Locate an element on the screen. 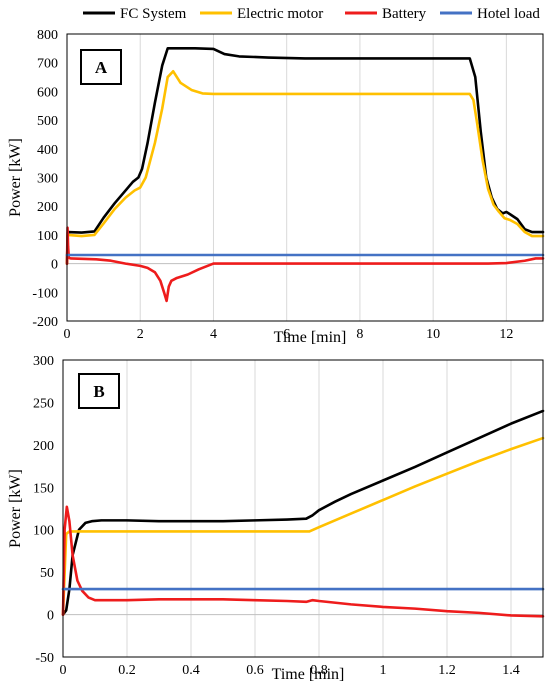  x-tick-label: 1.2 is located at coordinates (447, 670).